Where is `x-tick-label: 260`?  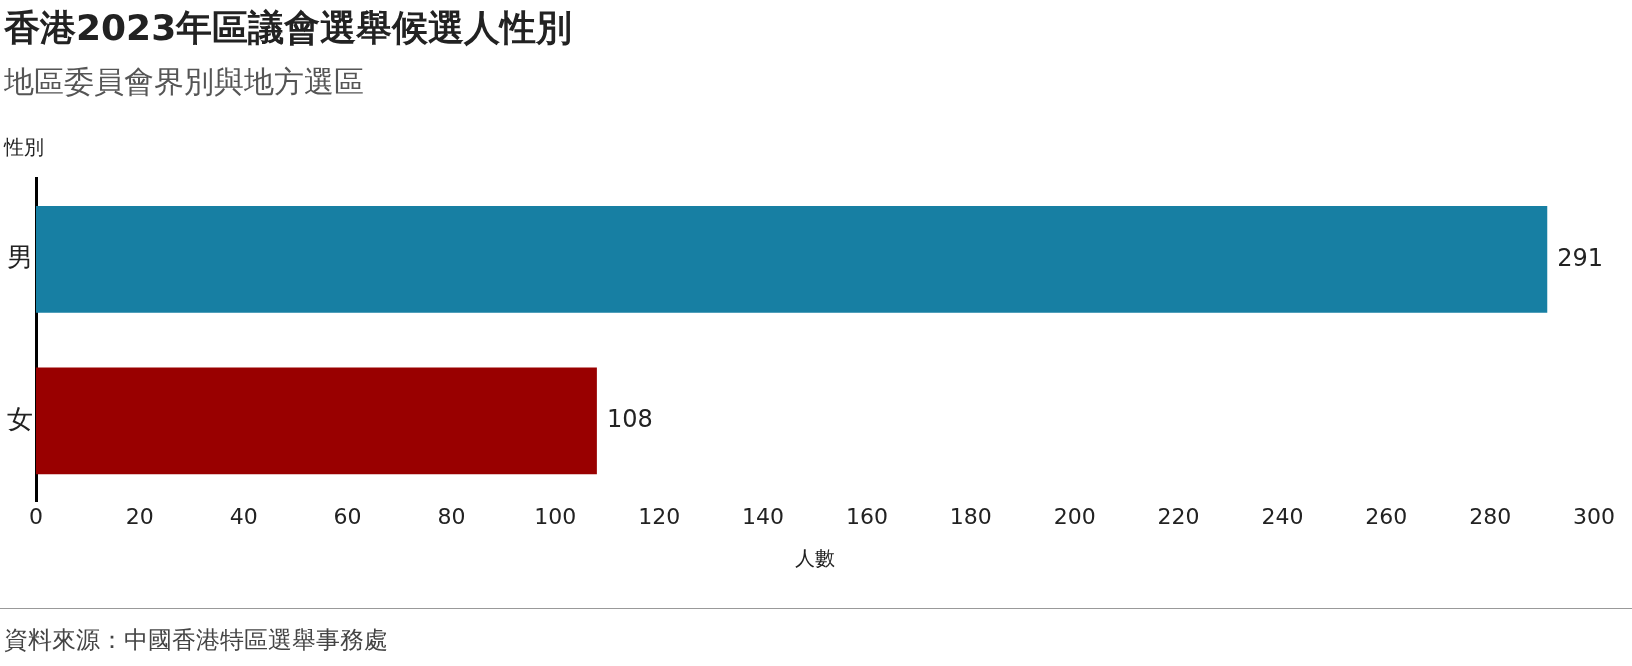 x-tick-label: 260 is located at coordinates (1386, 516).